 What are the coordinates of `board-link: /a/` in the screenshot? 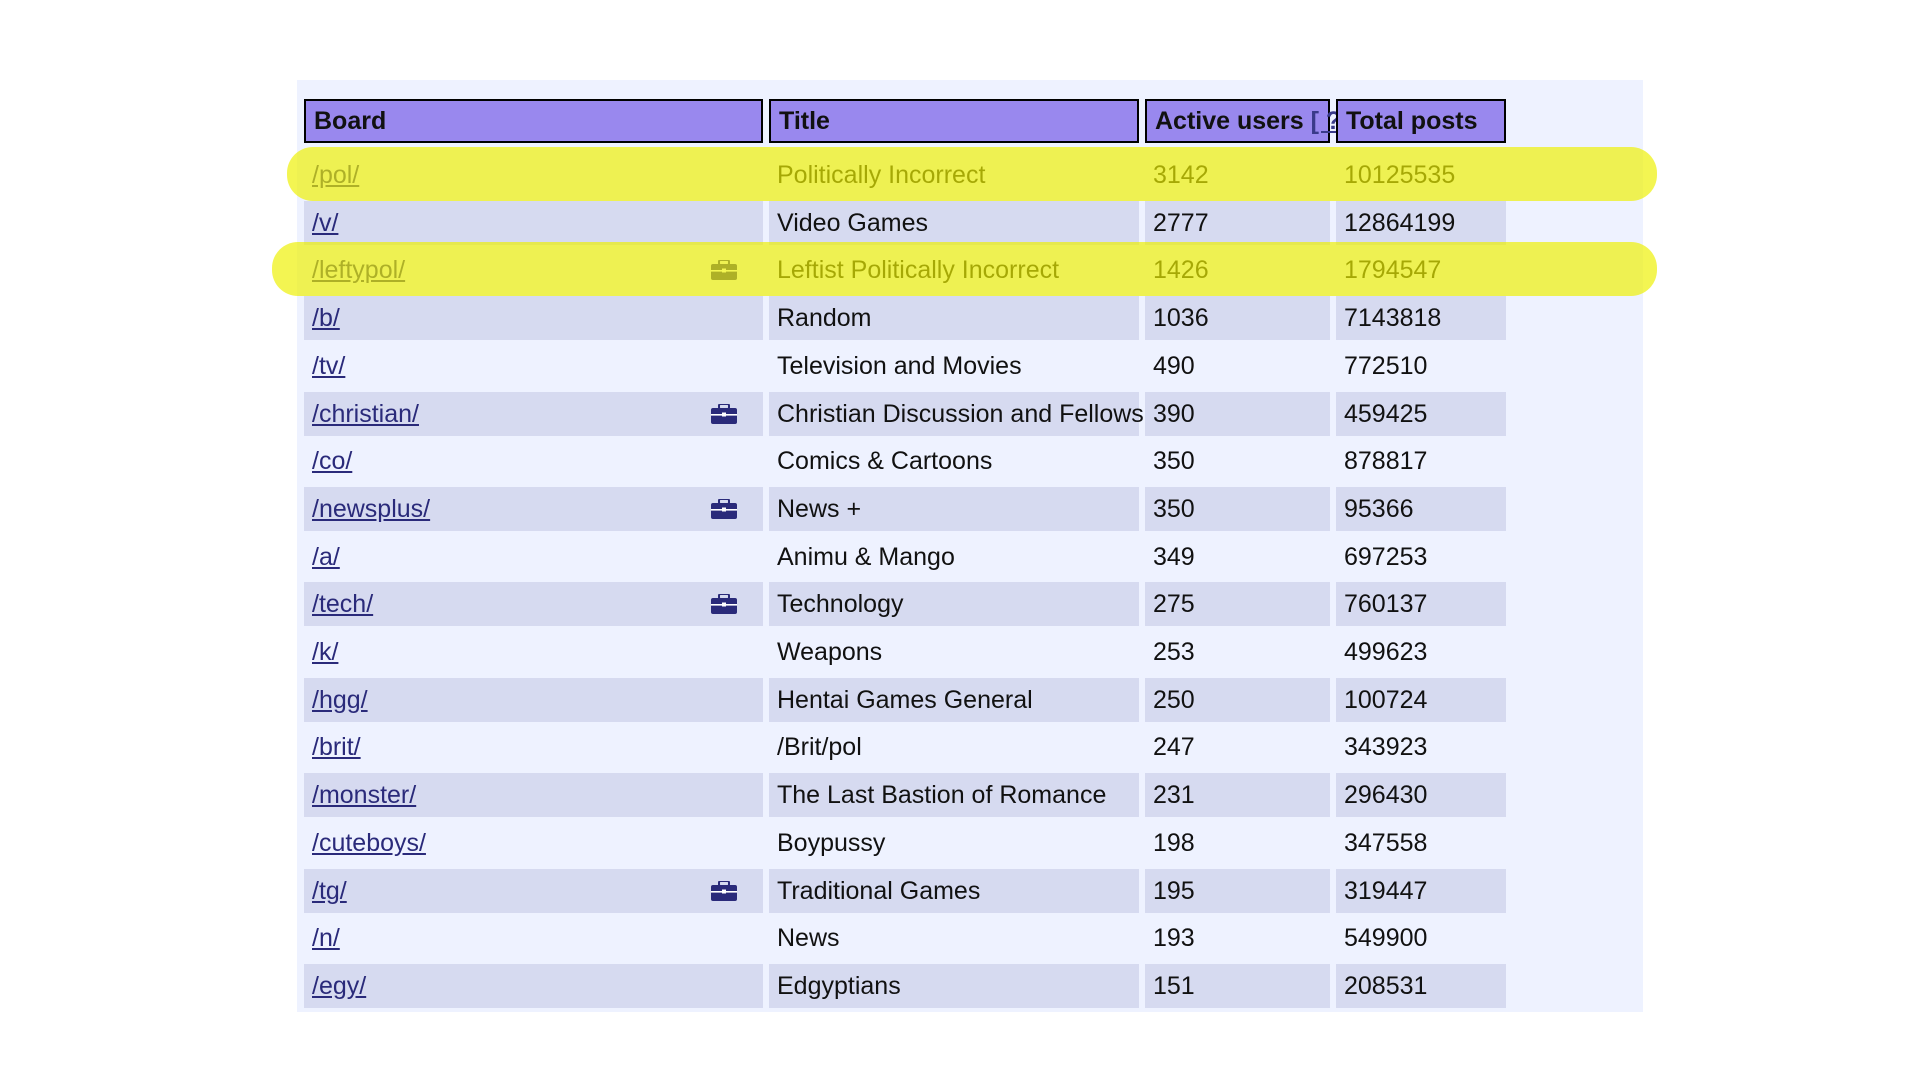 It's located at (326, 557).